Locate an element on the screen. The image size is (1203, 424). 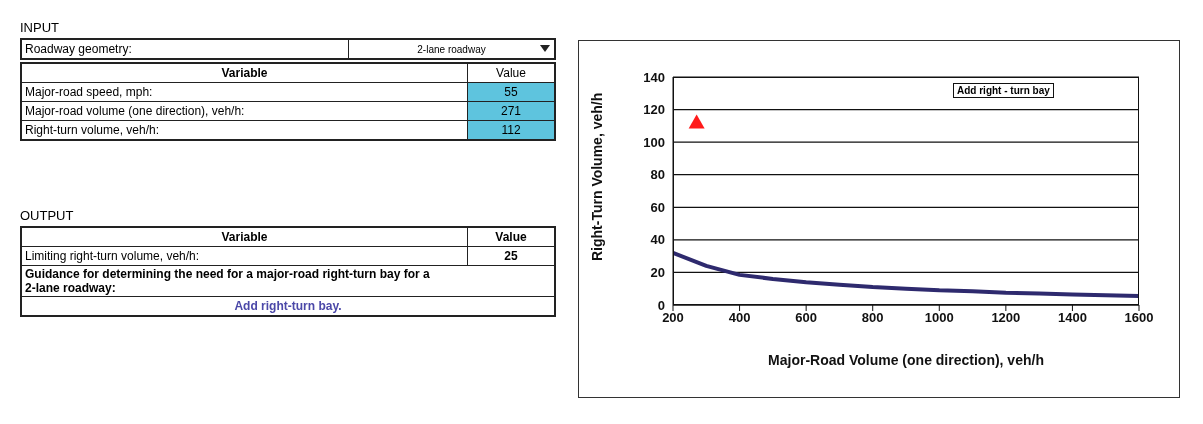
text: Major-road volume (one direction), veh/h: is located at coordinates (244, 111).